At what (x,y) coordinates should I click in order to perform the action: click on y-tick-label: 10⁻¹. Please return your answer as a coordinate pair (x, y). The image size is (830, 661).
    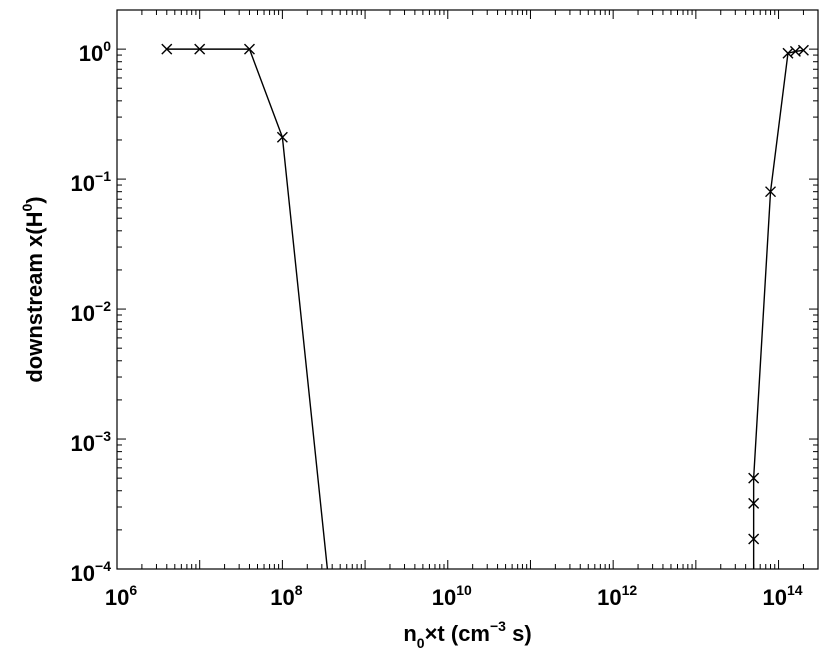
    Looking at the image, I should click on (91, 182).